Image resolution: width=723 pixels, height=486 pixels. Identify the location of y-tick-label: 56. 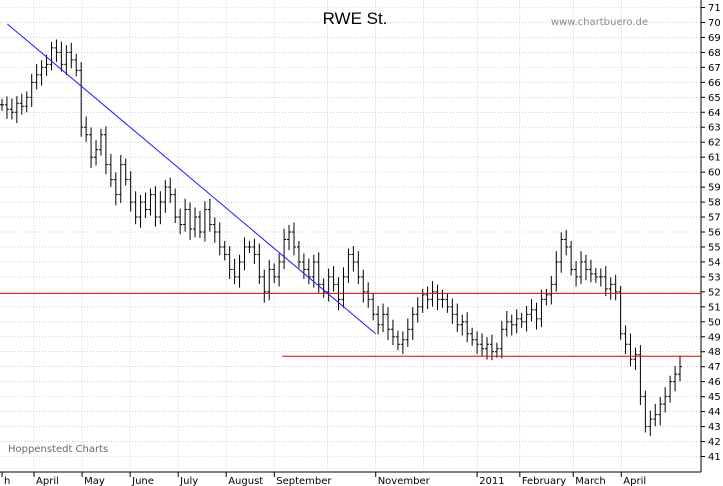
(714, 233).